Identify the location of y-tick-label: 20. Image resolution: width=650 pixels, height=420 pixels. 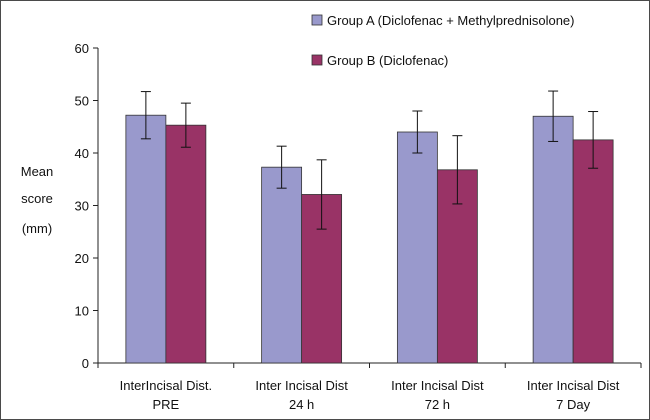
(82, 258).